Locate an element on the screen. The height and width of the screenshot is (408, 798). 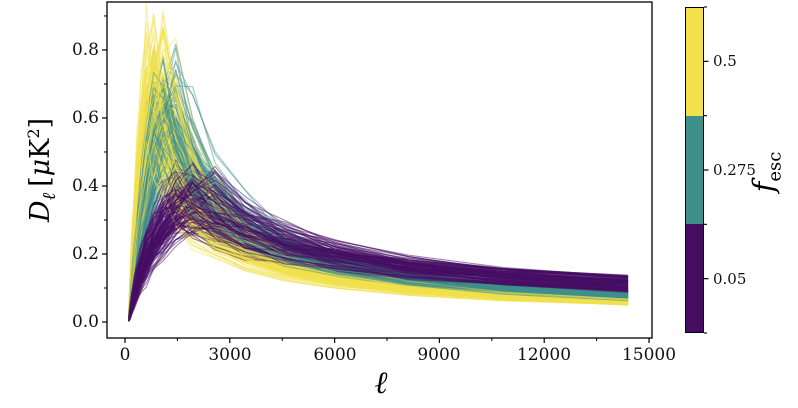
y-tick-label: 0.2 is located at coordinates (85, 254).